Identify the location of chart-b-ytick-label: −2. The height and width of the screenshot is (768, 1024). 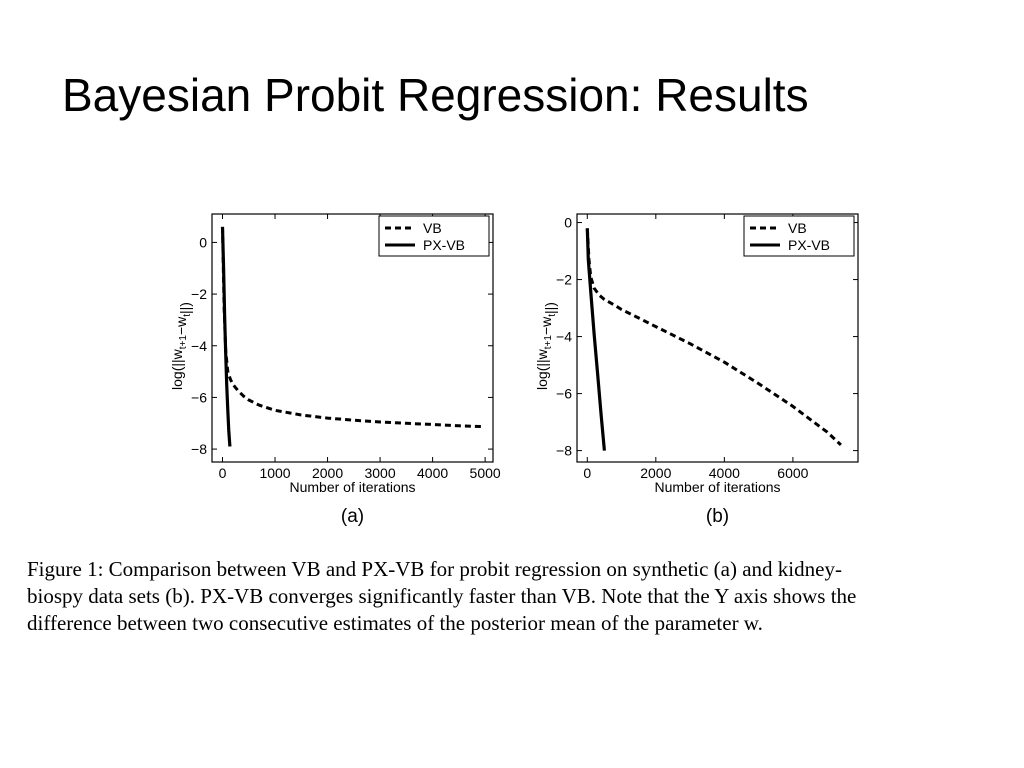
(564, 280).